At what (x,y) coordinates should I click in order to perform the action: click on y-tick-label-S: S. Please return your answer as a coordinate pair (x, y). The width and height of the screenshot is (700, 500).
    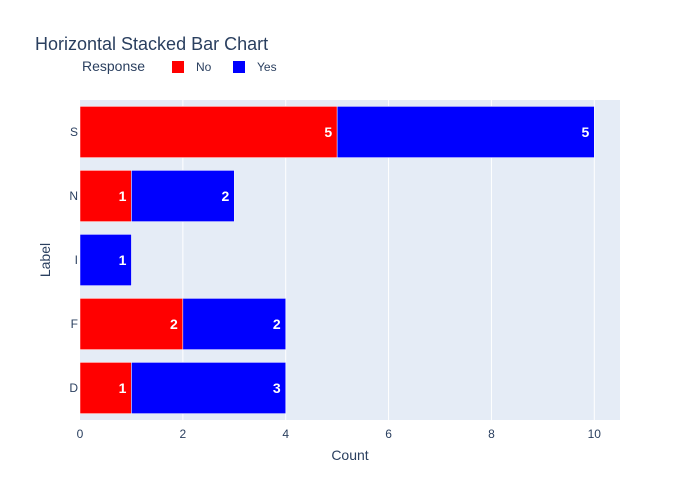
    Looking at the image, I should click on (74, 132).